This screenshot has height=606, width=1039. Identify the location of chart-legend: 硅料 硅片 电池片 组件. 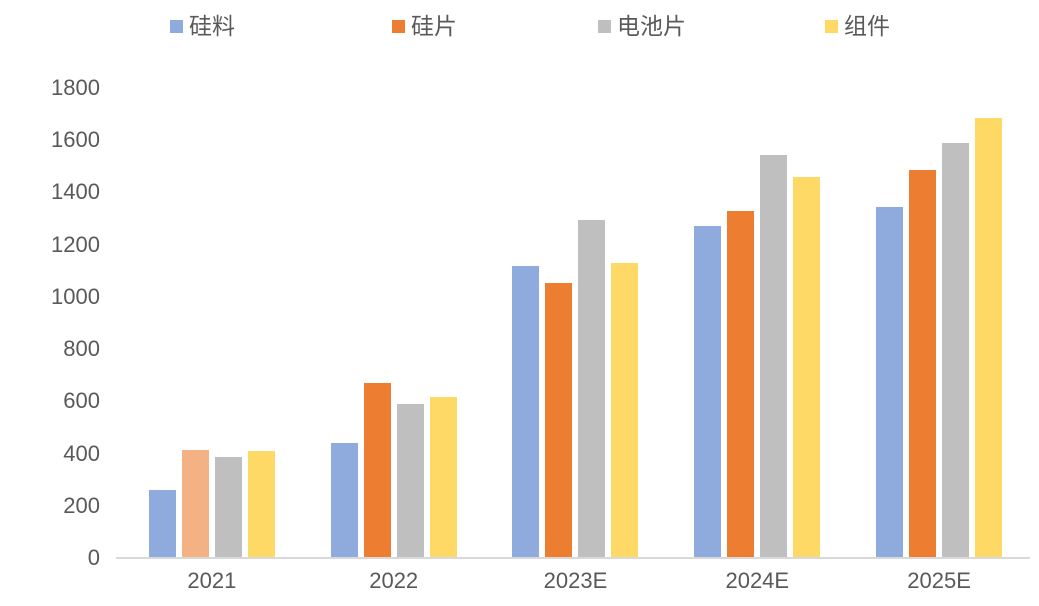
(519, 26).